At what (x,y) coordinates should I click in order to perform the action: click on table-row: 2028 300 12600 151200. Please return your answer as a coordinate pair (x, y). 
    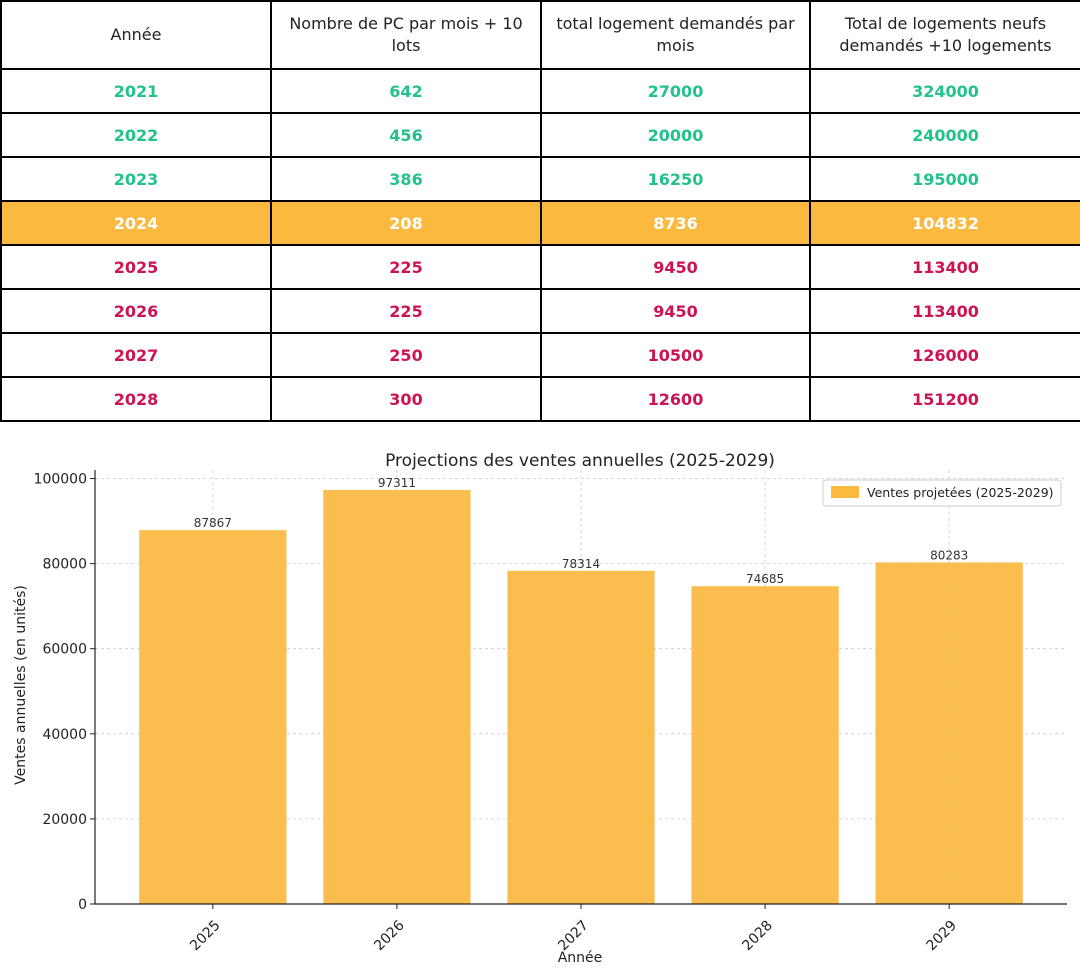
    Looking at the image, I should click on (540, 399).